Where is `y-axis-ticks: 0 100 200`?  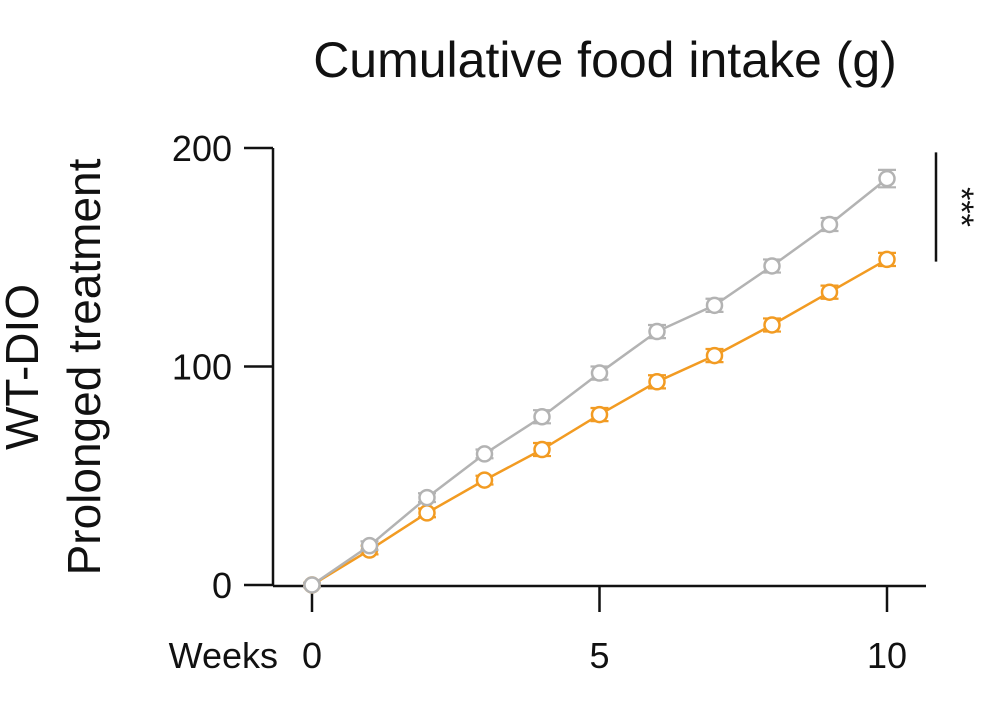
y-axis-ticks: 0 100 200 is located at coordinates (222, 367).